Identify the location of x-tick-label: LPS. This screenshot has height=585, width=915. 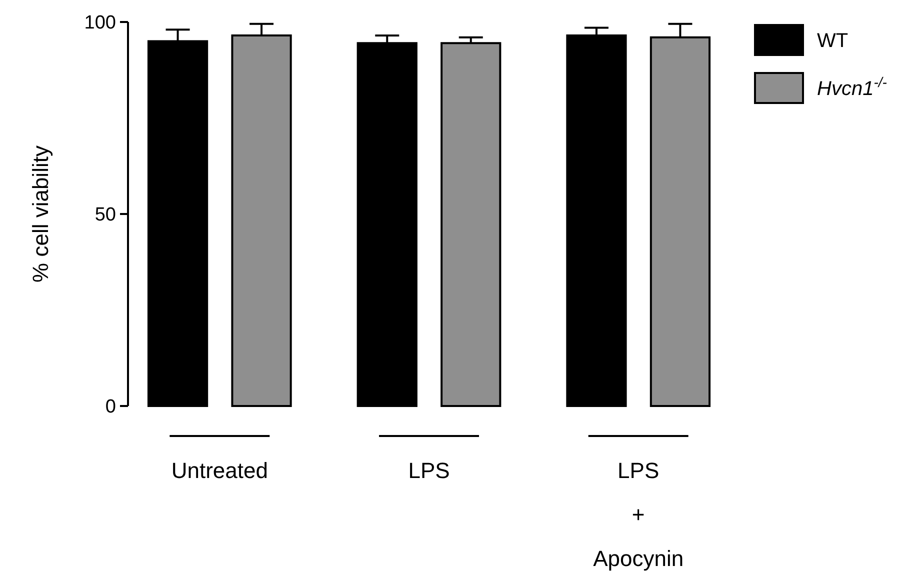
(429, 470).